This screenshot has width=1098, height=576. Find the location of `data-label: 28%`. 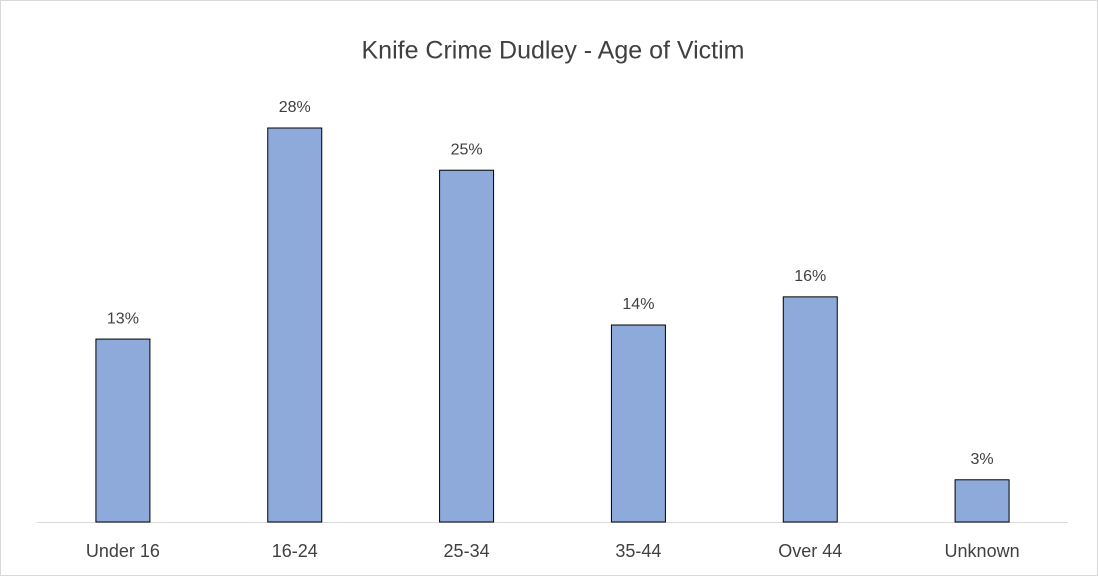

data-label: 28% is located at coordinates (295, 107).